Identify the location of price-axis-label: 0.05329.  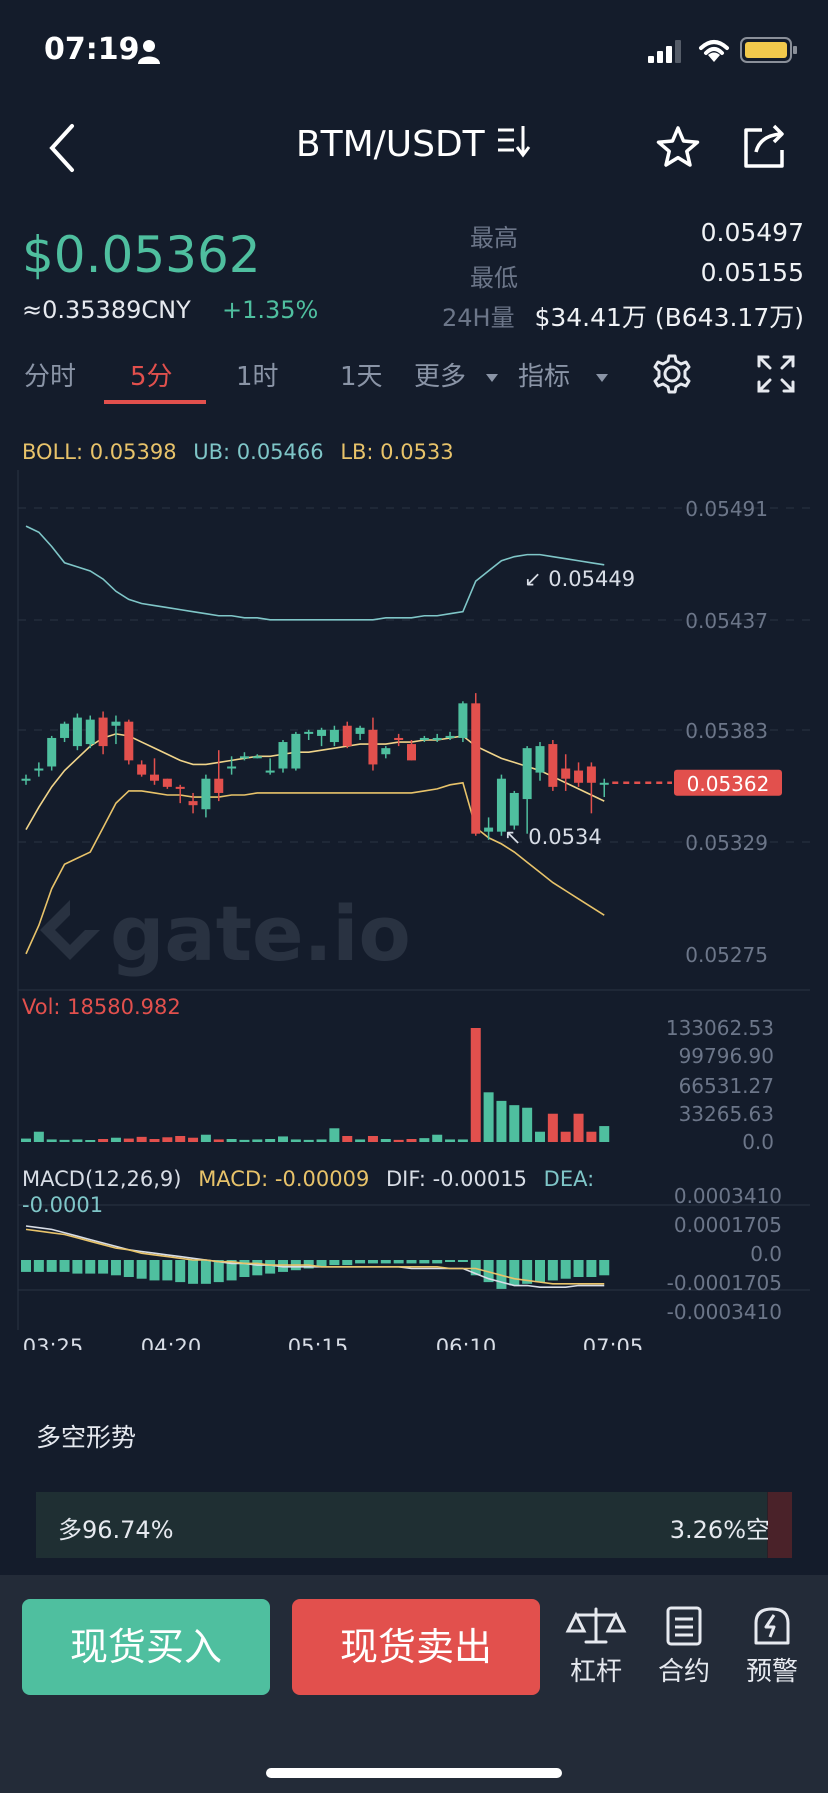
(726, 843).